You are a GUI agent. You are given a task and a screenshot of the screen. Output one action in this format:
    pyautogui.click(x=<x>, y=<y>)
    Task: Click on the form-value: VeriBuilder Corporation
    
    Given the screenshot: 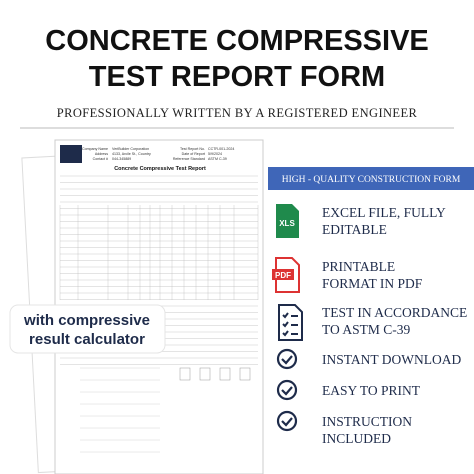 What is the action you would take?
    pyautogui.click(x=130, y=149)
    